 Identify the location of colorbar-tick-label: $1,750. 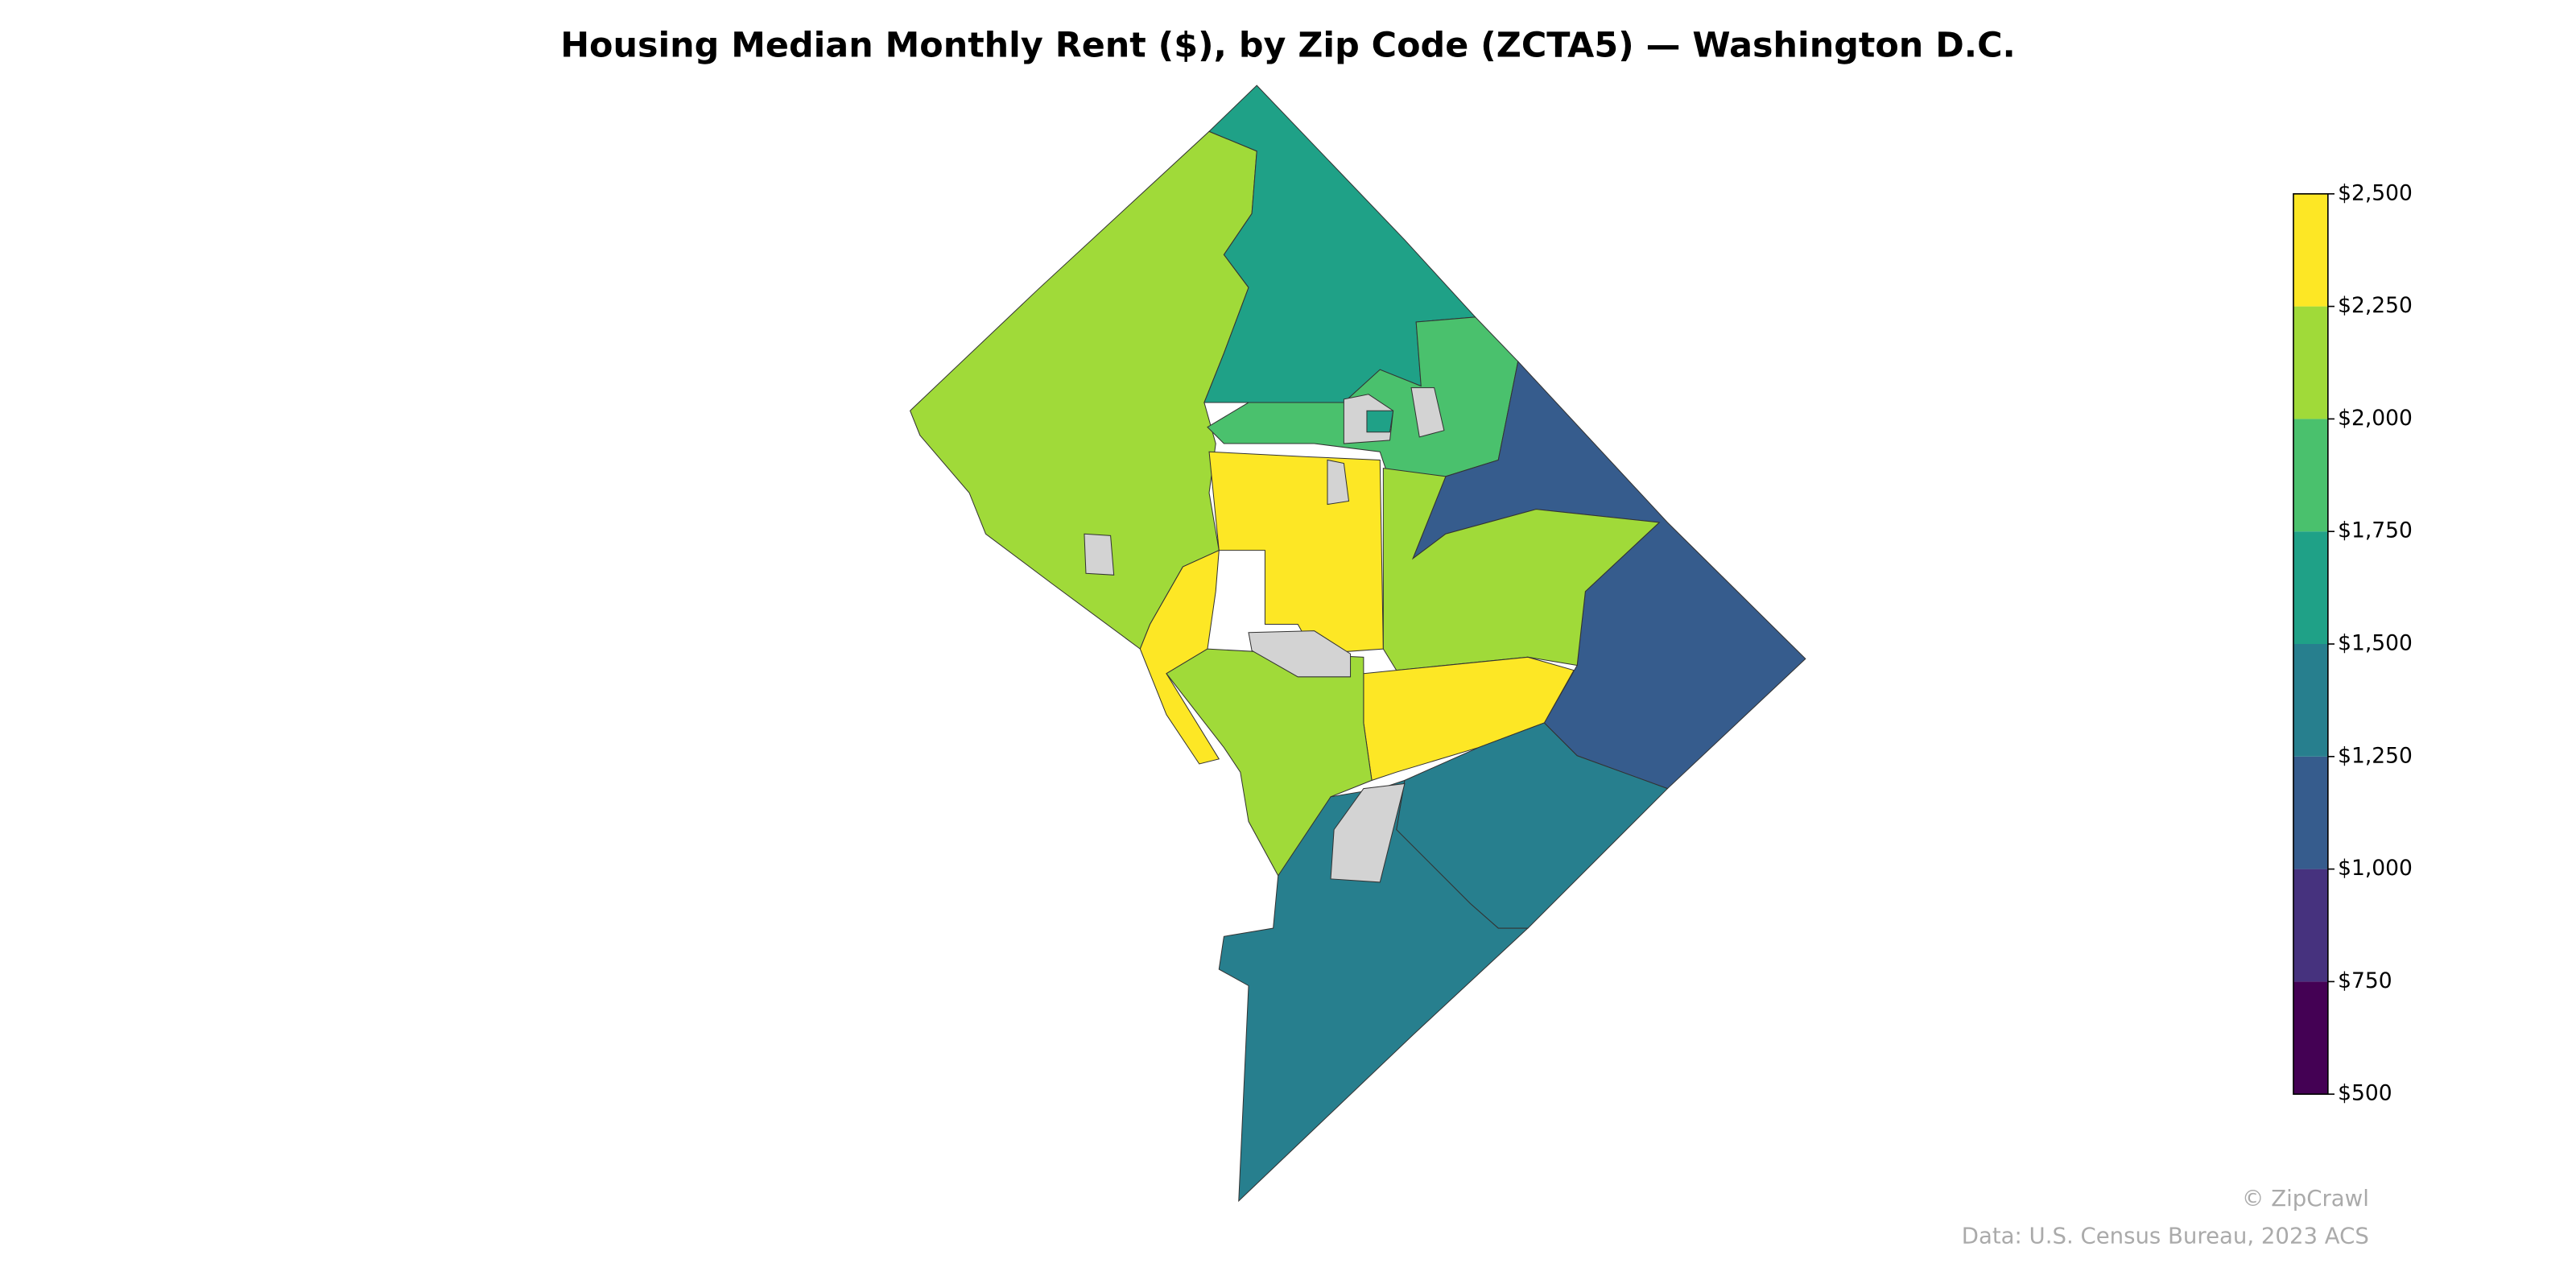
(2375, 530).